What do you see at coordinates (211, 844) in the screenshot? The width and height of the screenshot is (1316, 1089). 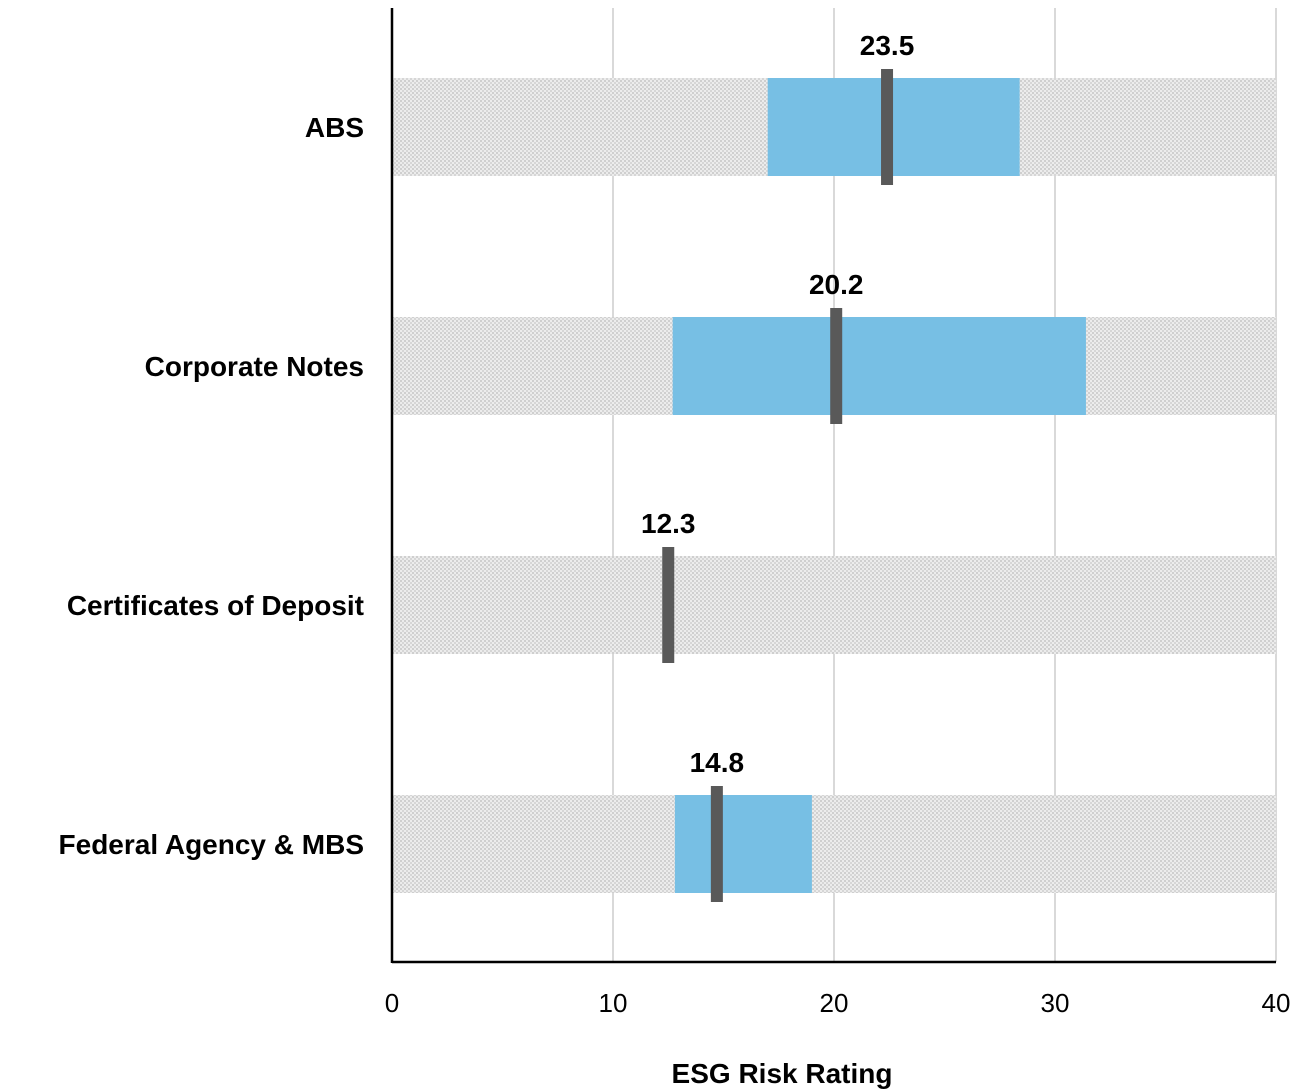 I see `category-label: Federal Agency & MBS` at bounding box center [211, 844].